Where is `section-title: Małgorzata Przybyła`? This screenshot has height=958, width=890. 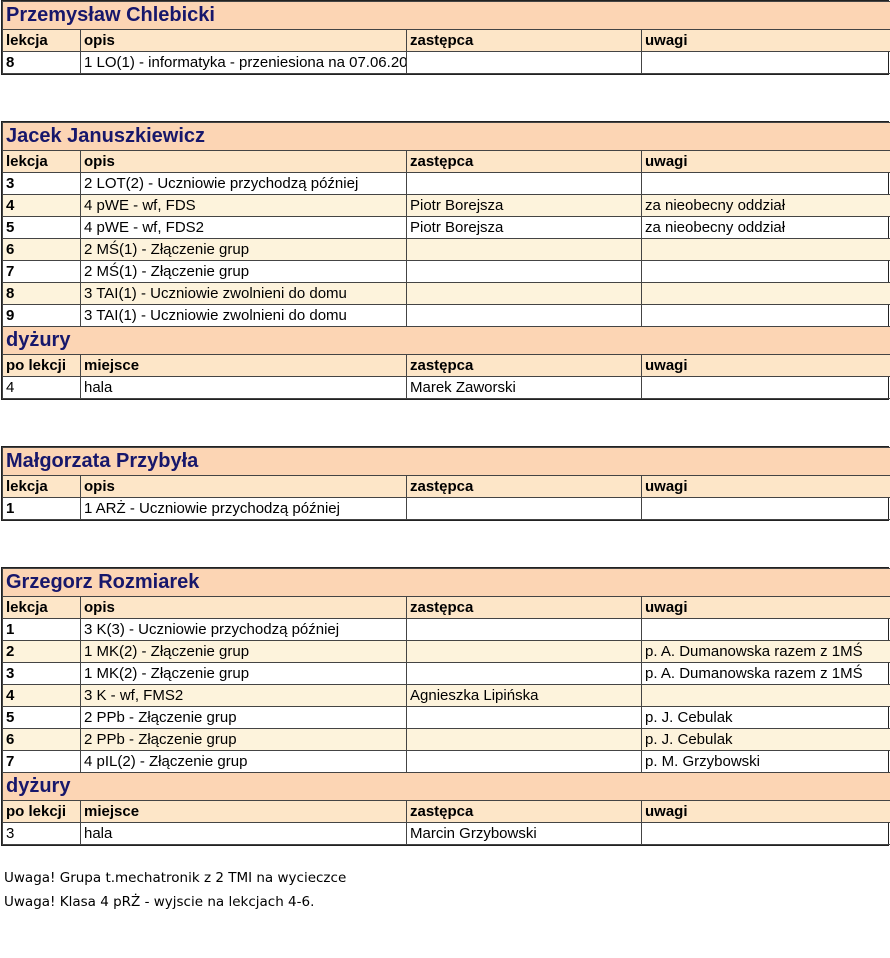
section-title: Małgorzata Przybyła is located at coordinates (445, 461).